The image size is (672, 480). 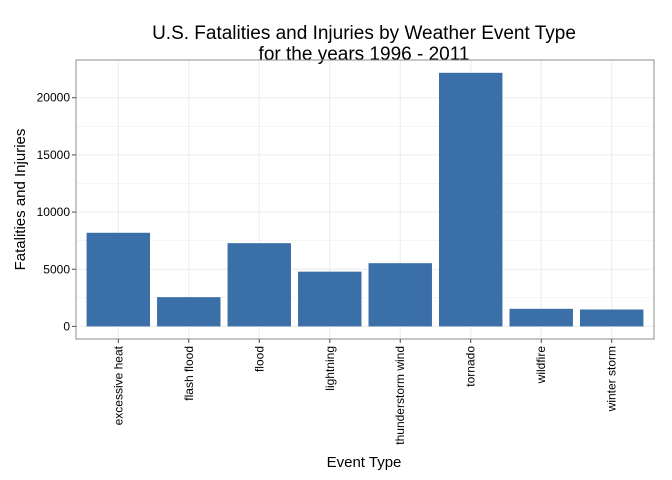 What do you see at coordinates (471, 366) in the screenshot?
I see `x-tick-label: tornado` at bounding box center [471, 366].